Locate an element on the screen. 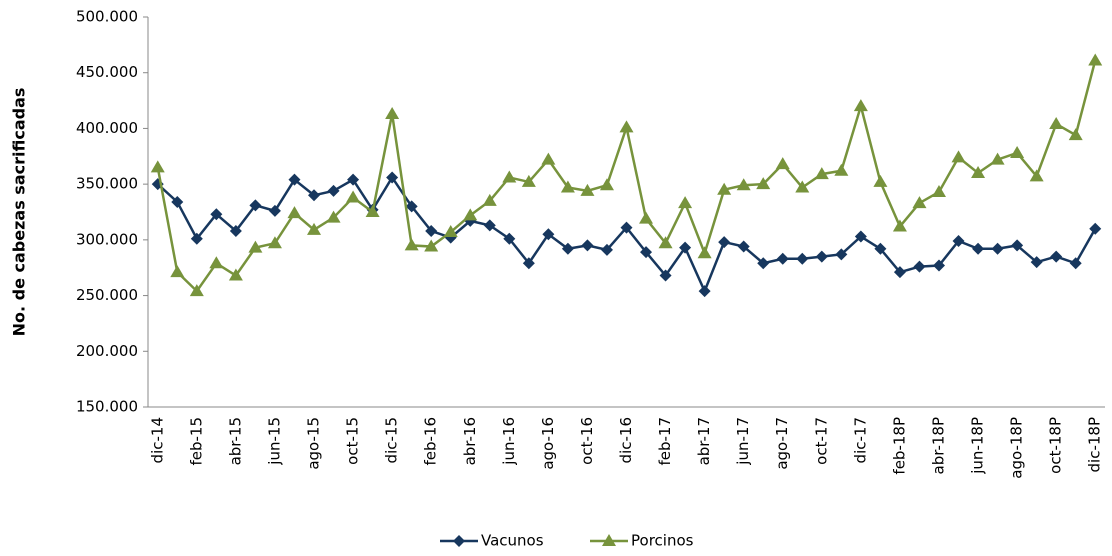  x-tick-label: ago-16 is located at coordinates (548, 443).